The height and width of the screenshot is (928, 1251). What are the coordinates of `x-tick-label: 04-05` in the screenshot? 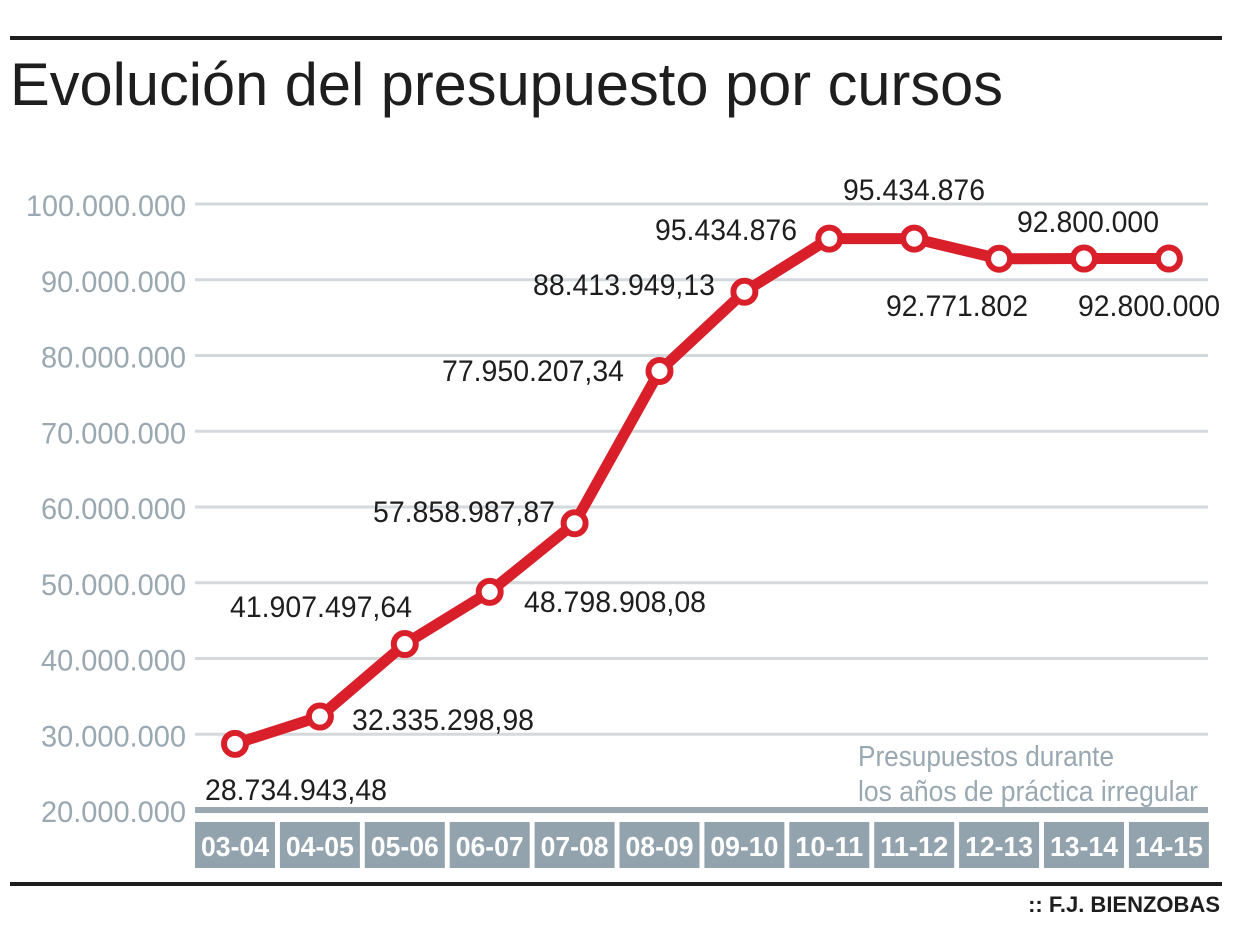 It's located at (320, 846).